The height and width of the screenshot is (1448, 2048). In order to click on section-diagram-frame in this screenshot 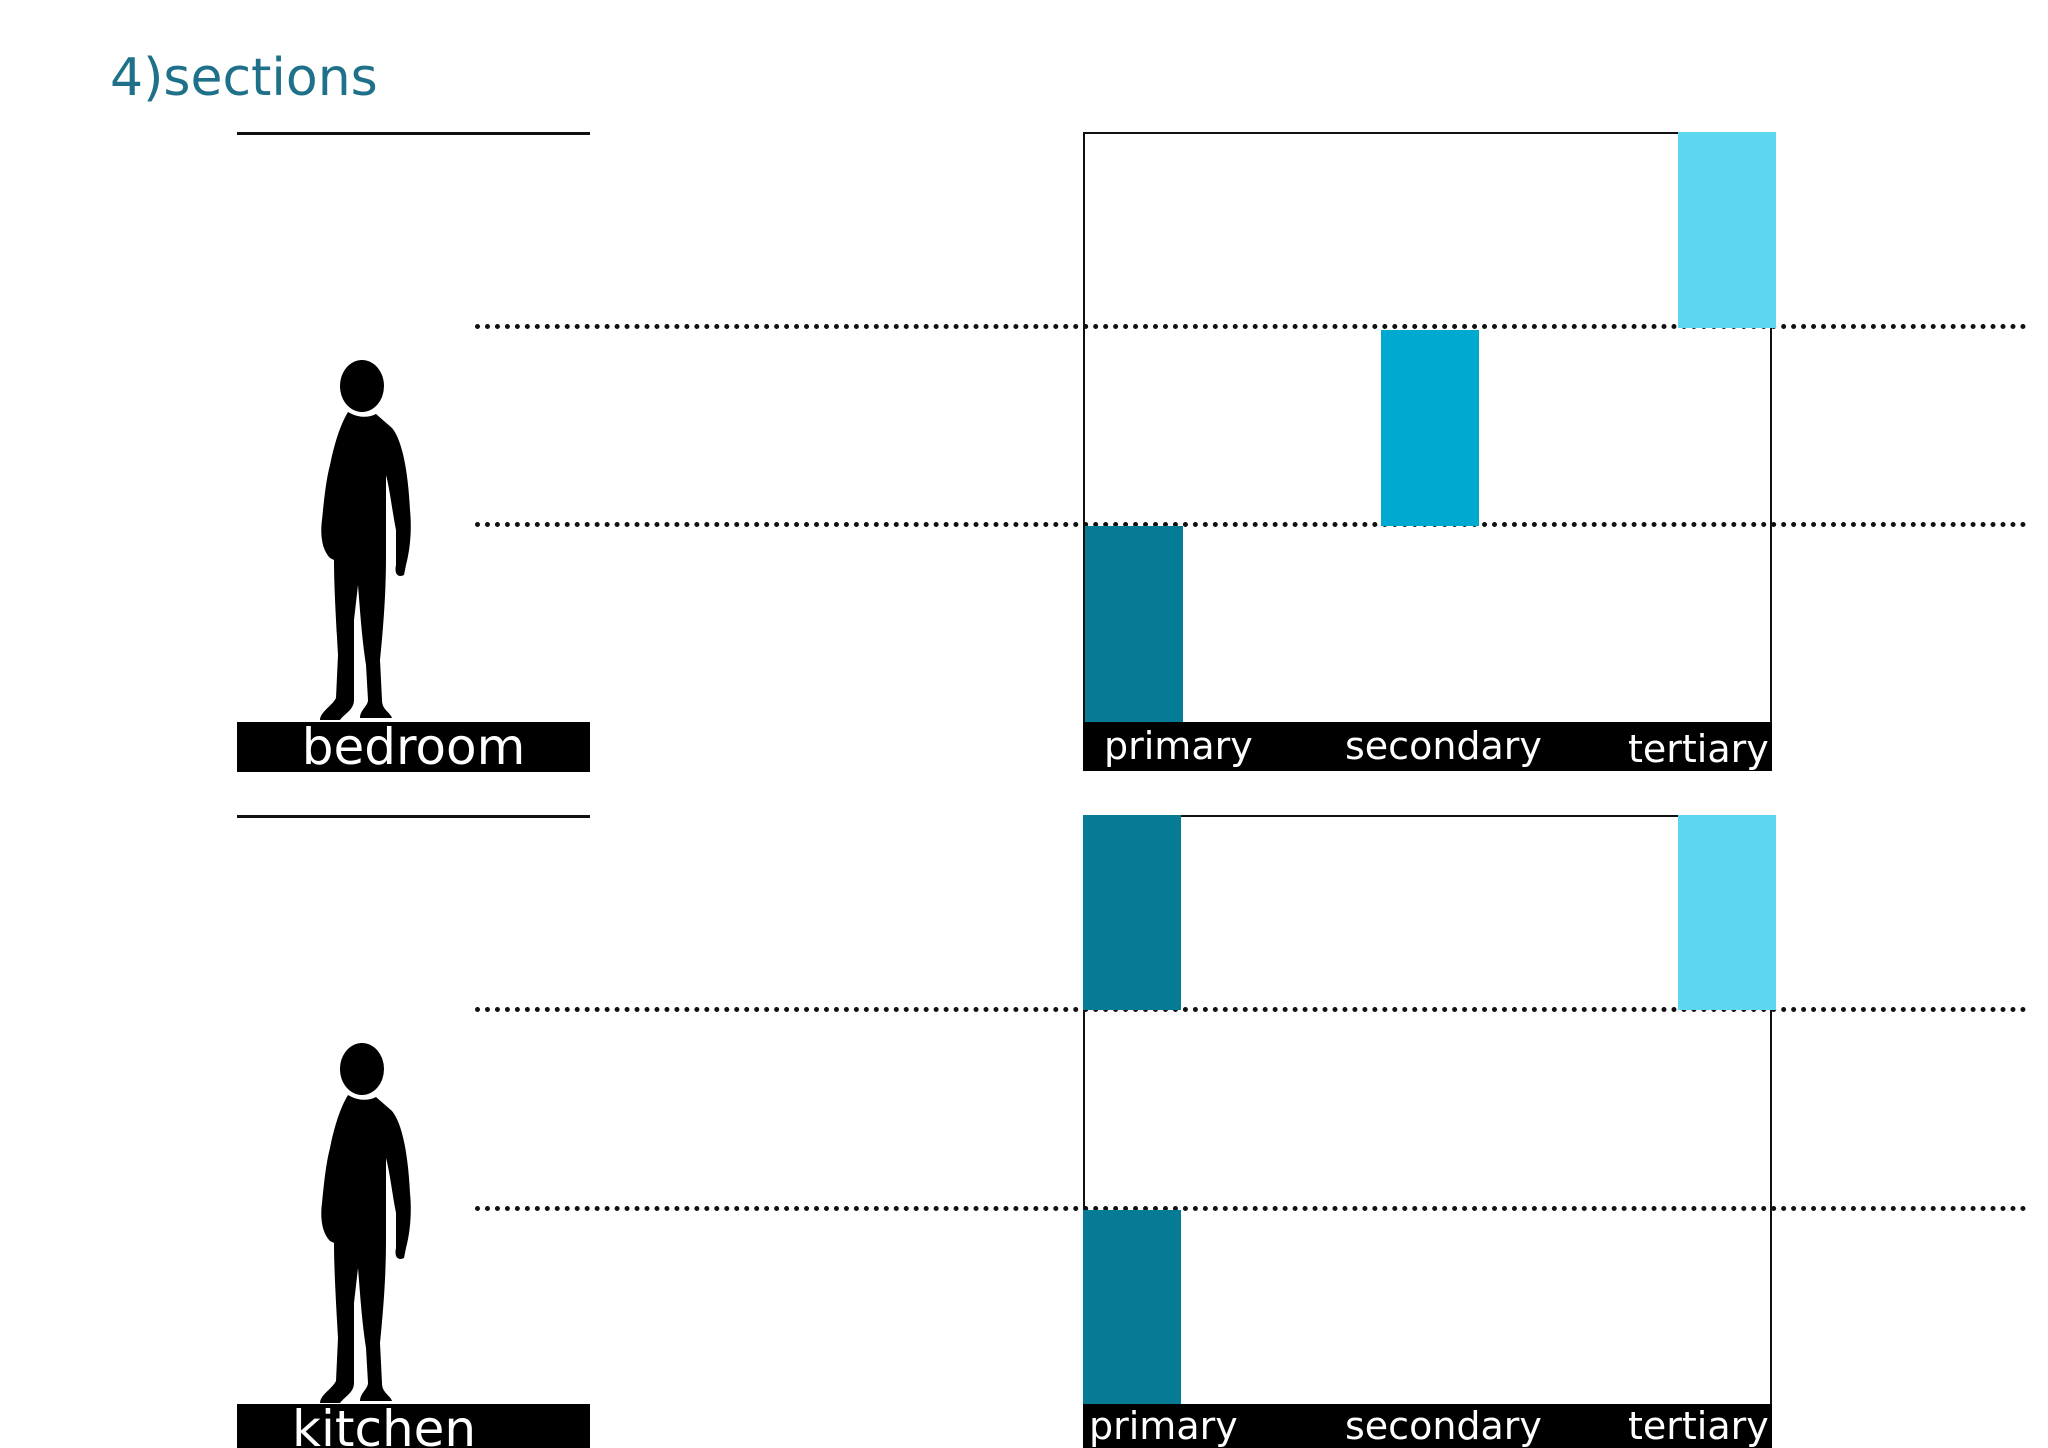, I will do `click(1427, 1110)`.